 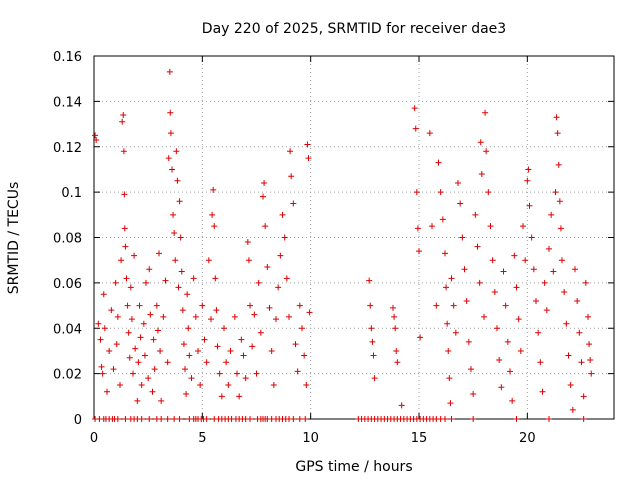 I want to click on y-tick-label: 0, so click(x=78, y=420).